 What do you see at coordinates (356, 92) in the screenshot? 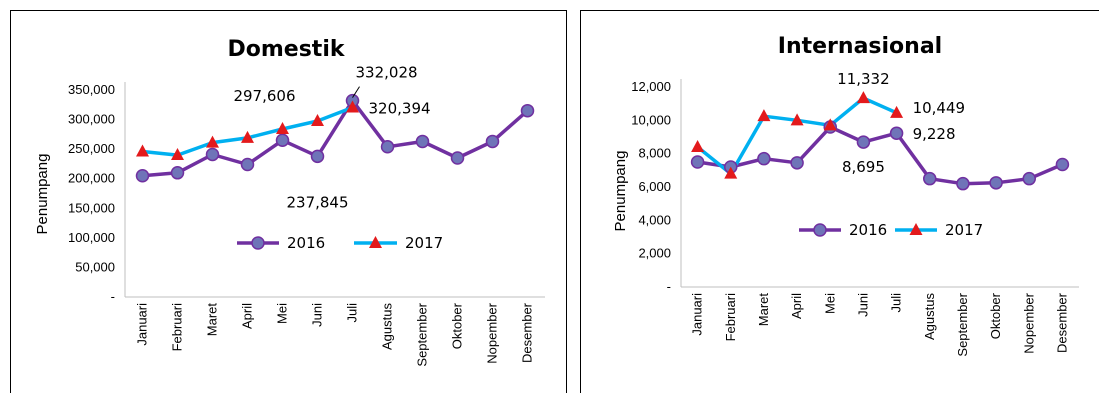
I see `label-leader-line` at bounding box center [356, 92].